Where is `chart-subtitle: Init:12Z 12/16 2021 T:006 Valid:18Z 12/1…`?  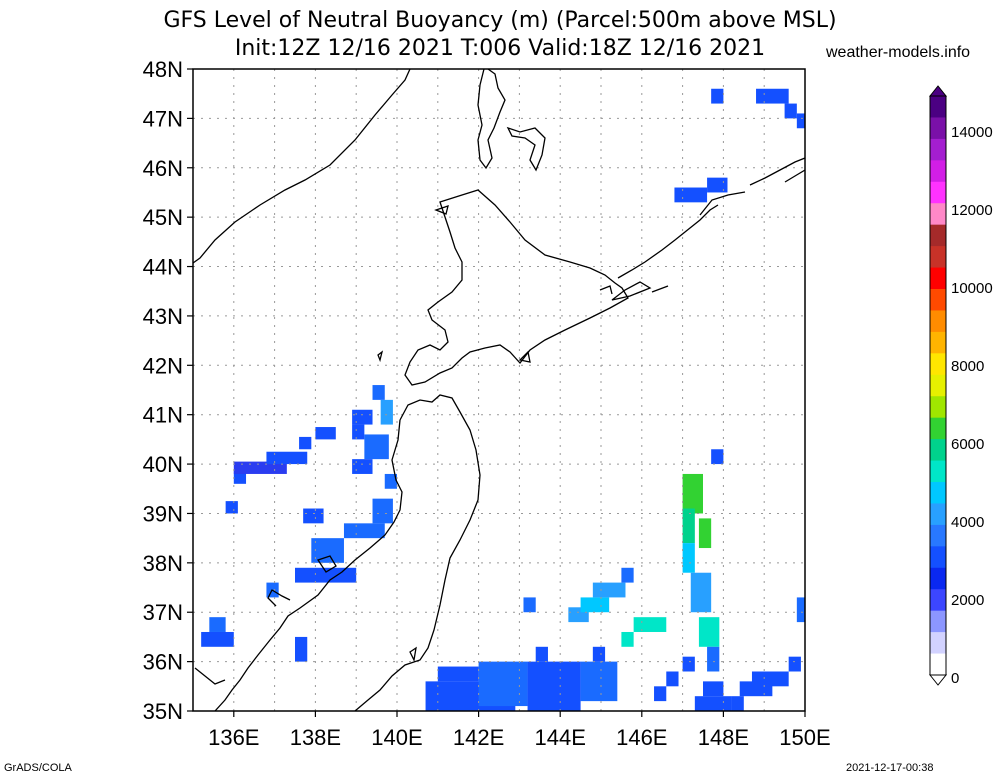 chart-subtitle: Init:12Z 12/16 2021 T:006 Valid:18Z 12/1… is located at coordinates (500, 48).